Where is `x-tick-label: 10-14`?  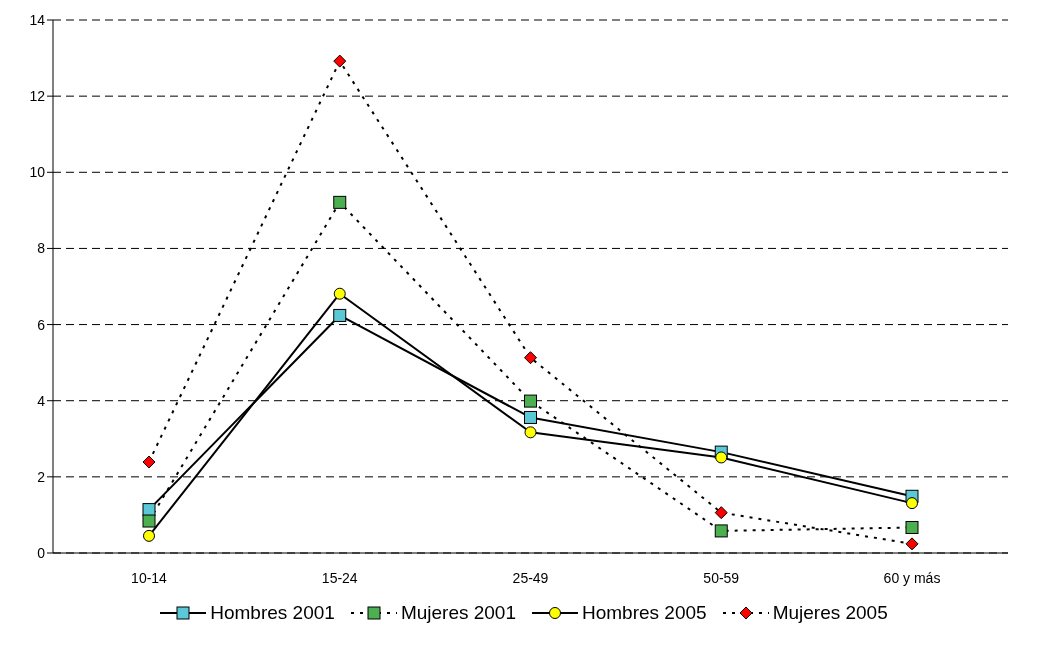 x-tick-label: 10-14 is located at coordinates (149, 577).